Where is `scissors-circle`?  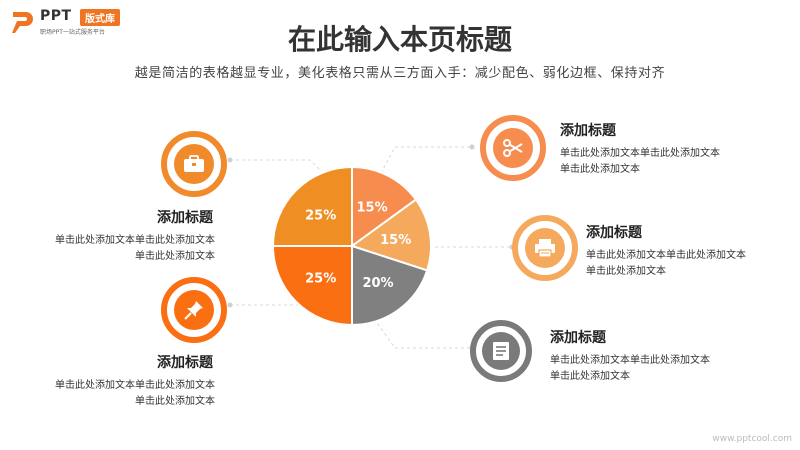
scissors-circle is located at coordinates (513, 148).